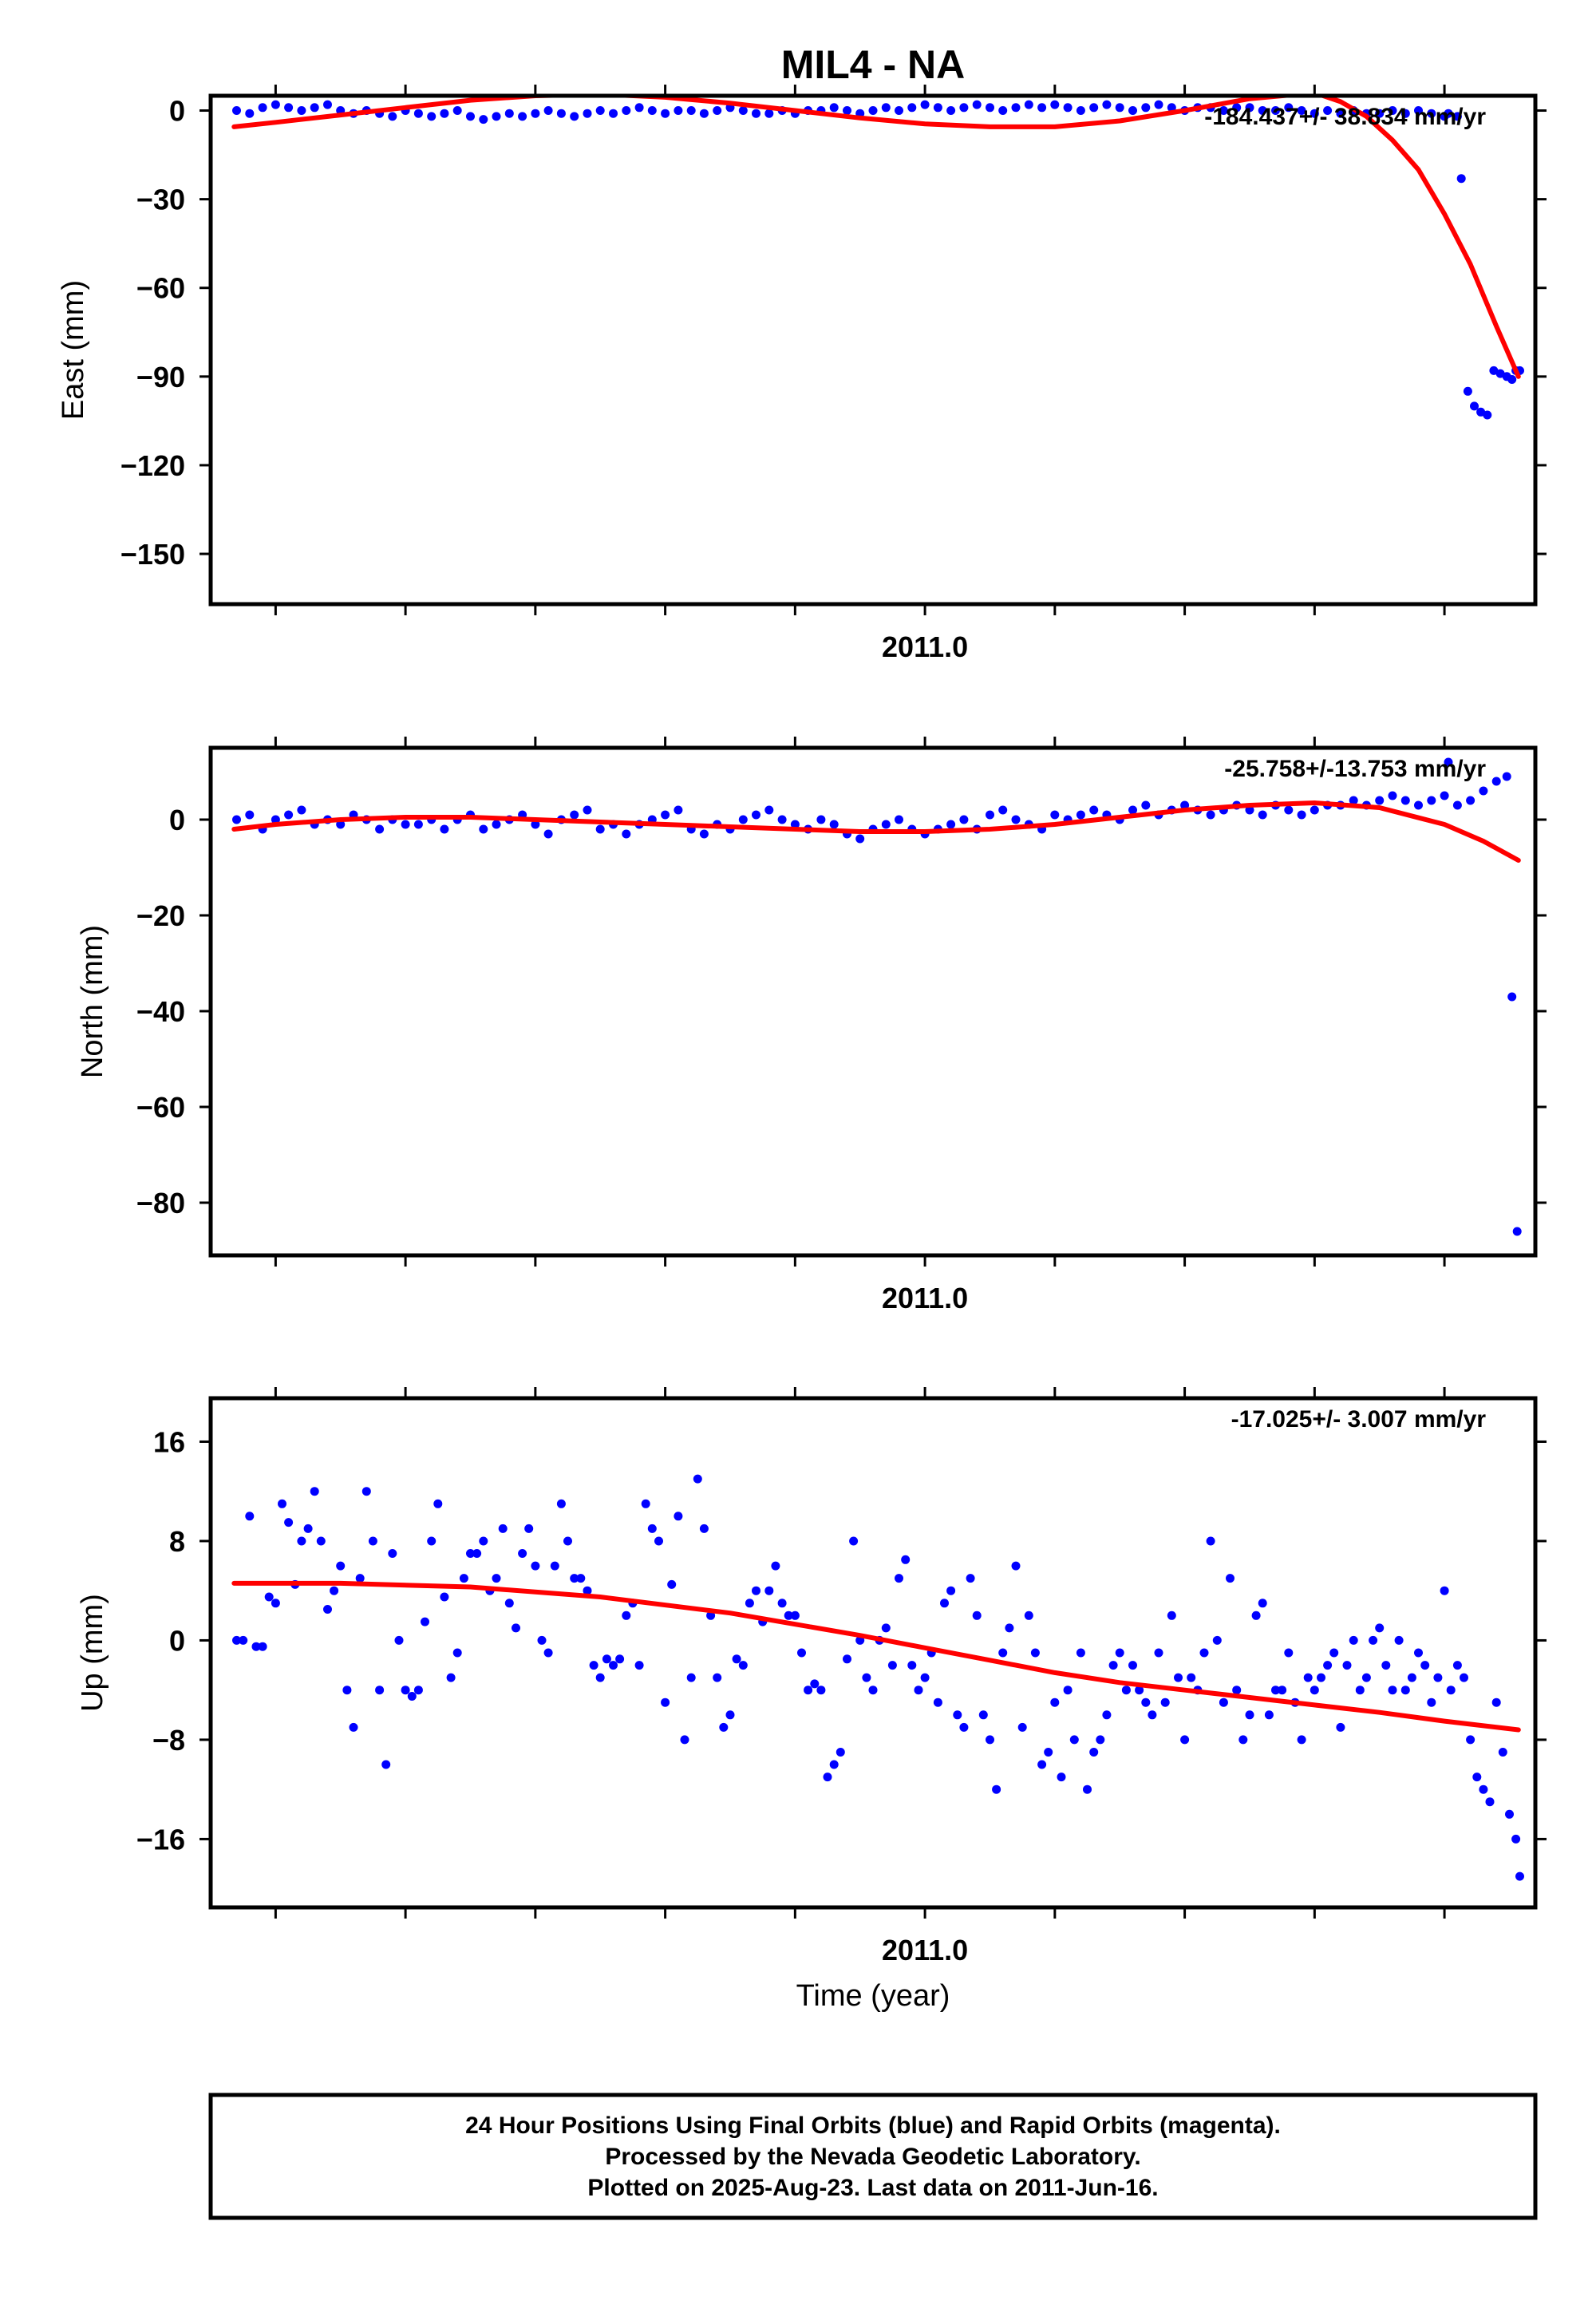  What do you see at coordinates (160, 1839) in the screenshot?
I see `up-ytick-label: −16` at bounding box center [160, 1839].